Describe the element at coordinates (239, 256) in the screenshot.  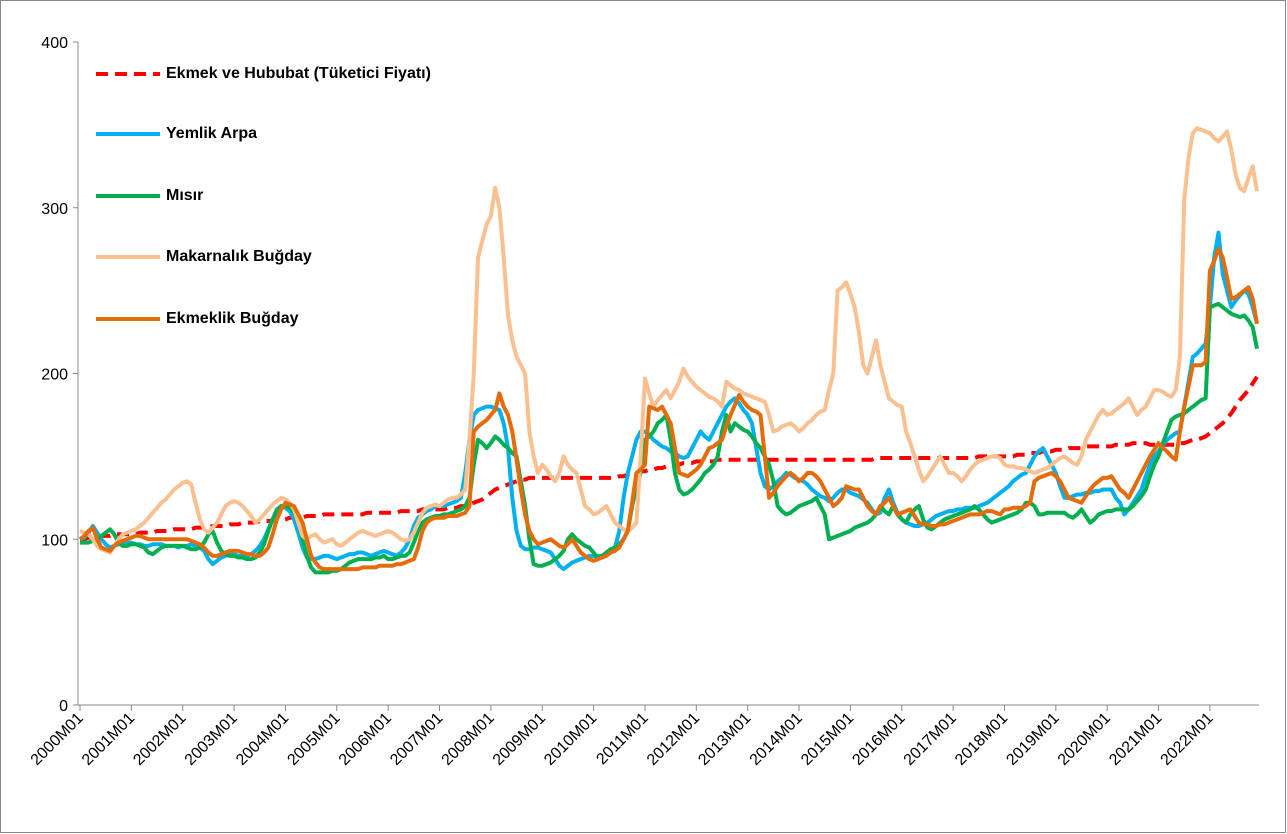
I see `legend-label: Makarnalık Buğday` at that location.